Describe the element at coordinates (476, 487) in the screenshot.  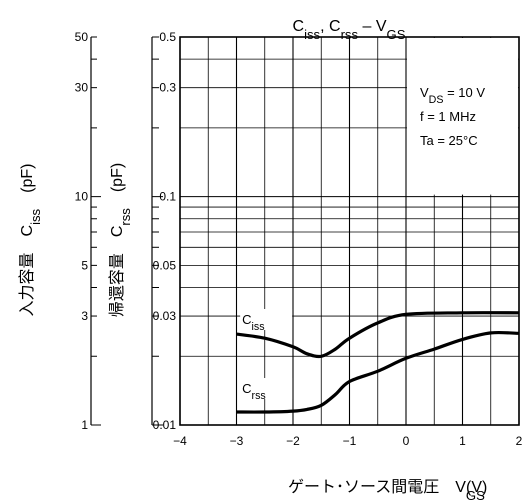
I see `x-axis-unit: (V)` at that location.